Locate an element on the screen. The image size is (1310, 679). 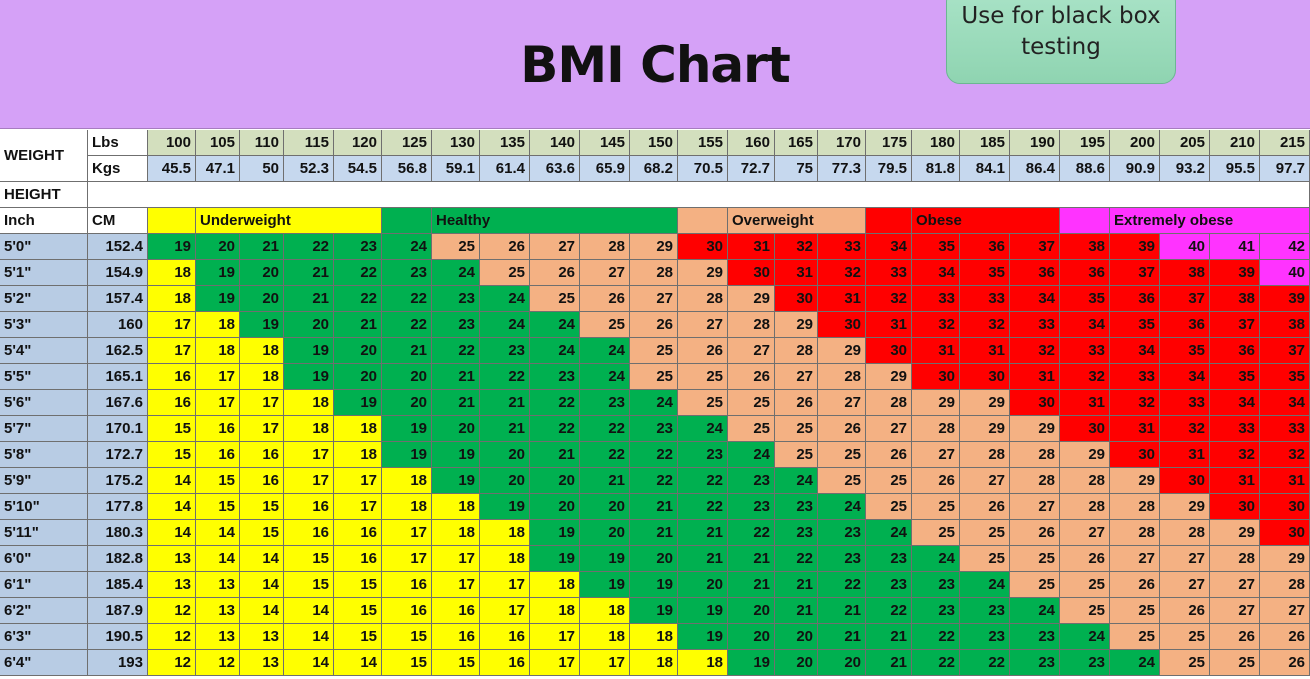
page-title: BMI Chart is located at coordinates (655, 65).